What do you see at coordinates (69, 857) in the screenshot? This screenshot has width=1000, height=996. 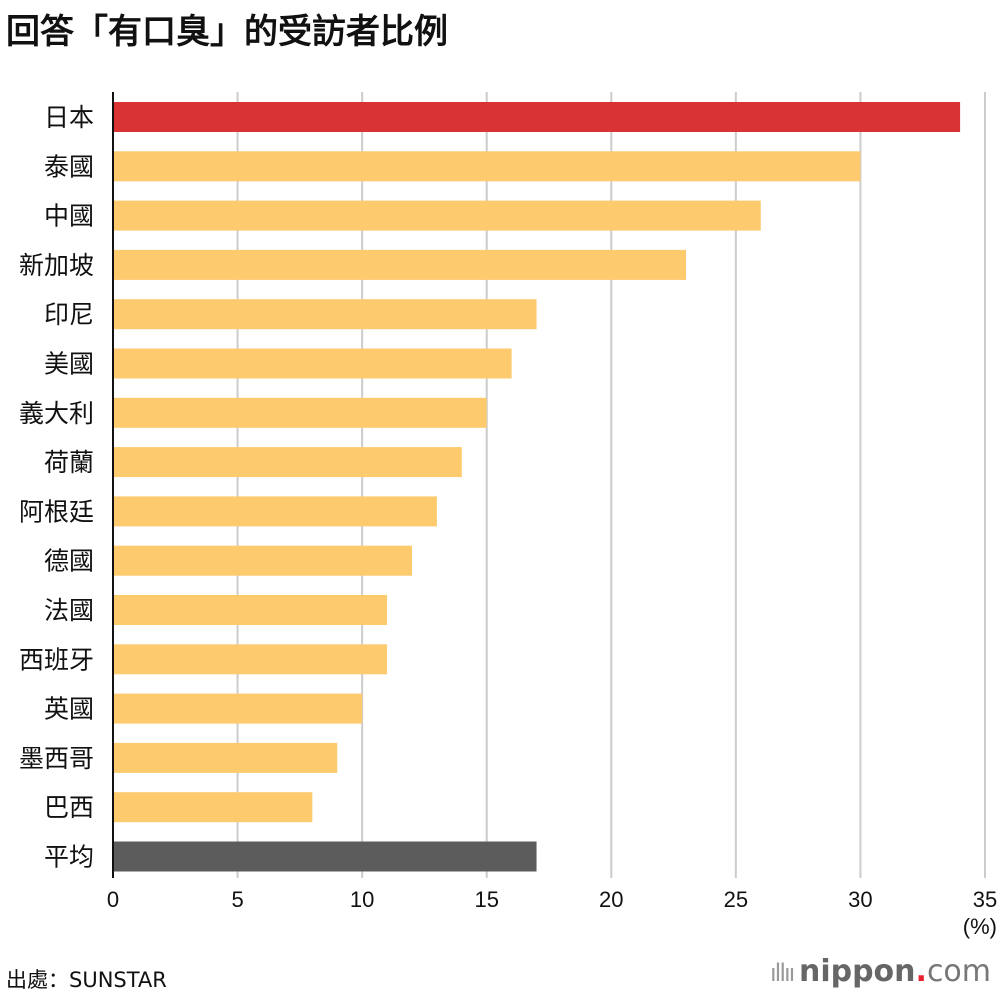 I see `category-label: 平均` at bounding box center [69, 857].